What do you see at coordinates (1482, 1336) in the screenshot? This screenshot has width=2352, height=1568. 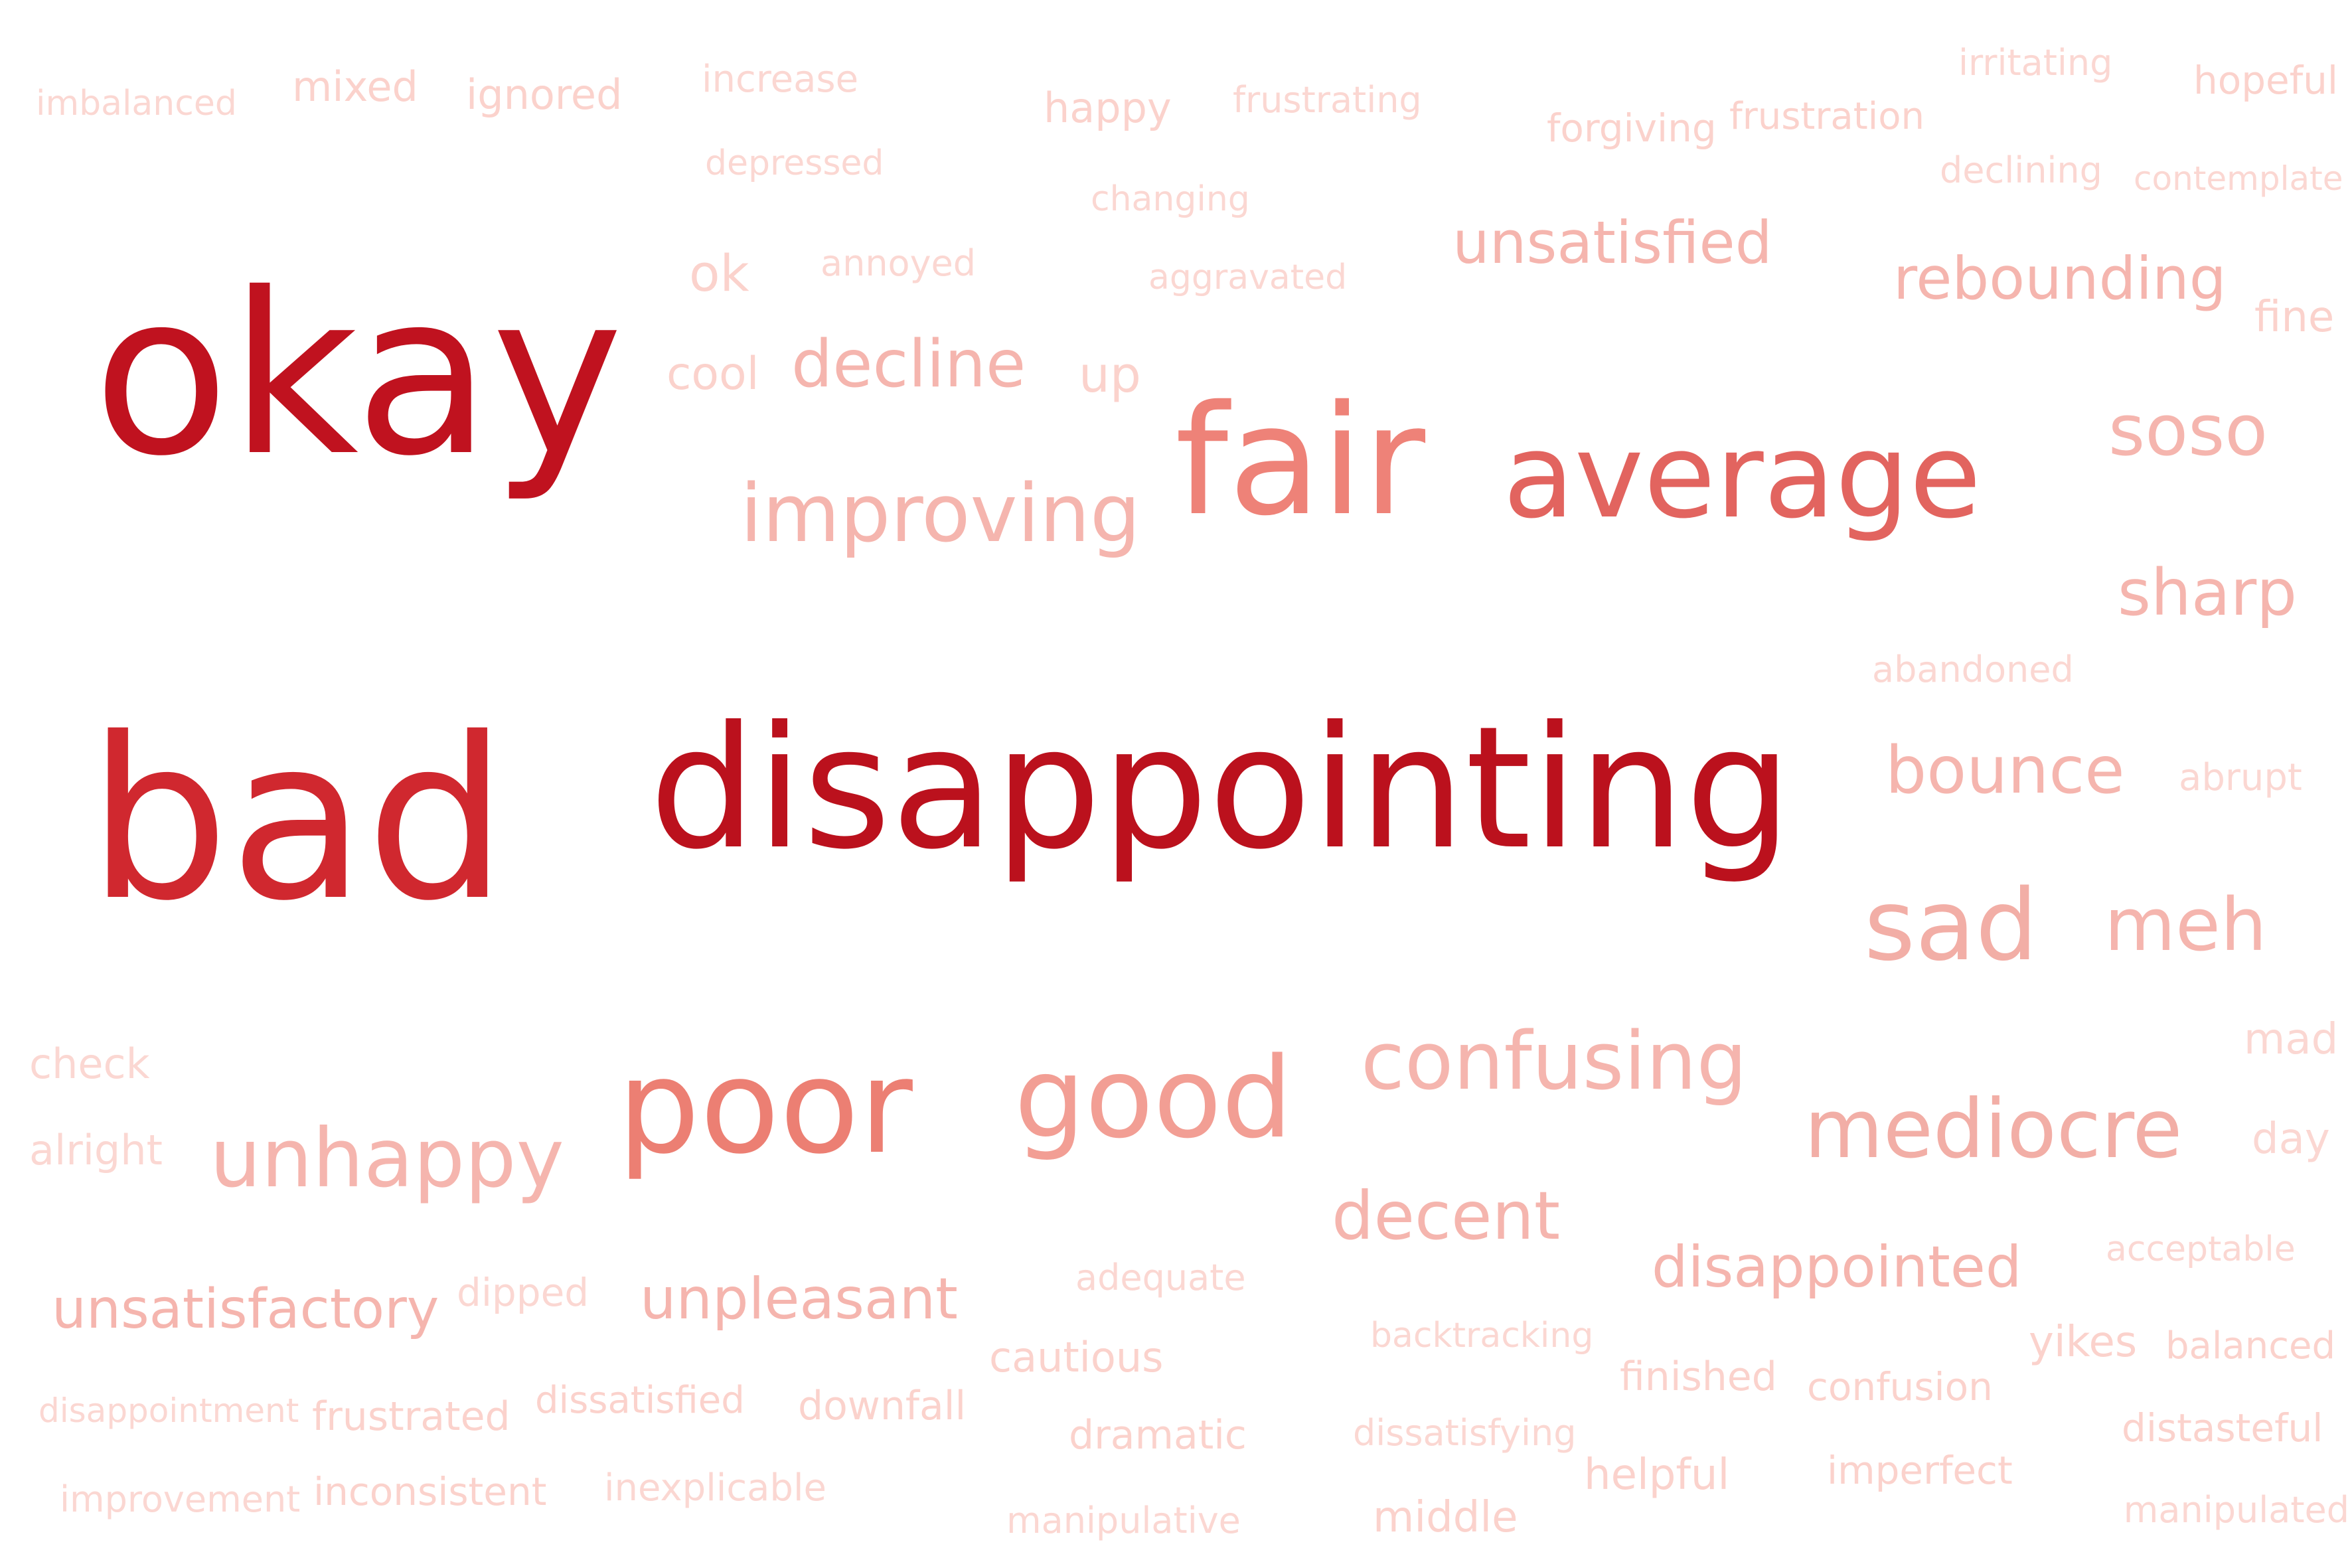 I see `word-backtracking: backtracking` at bounding box center [1482, 1336].